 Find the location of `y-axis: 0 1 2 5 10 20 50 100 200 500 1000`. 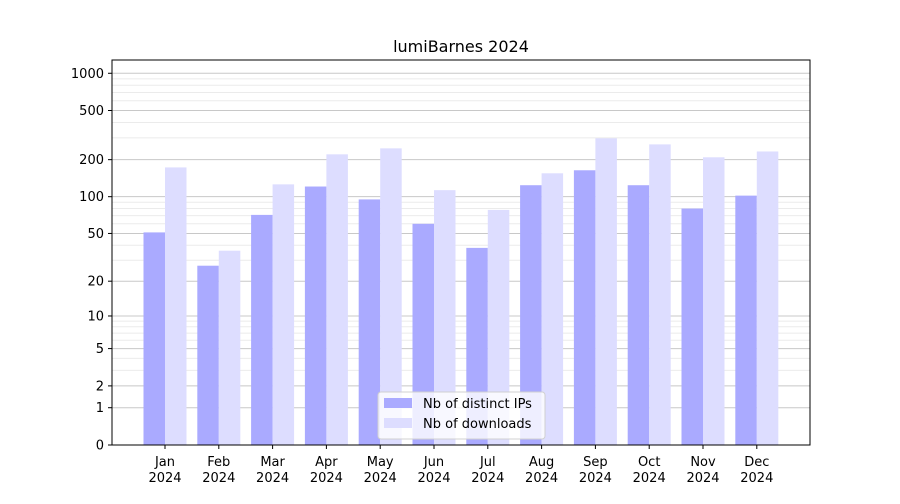

y-axis: 0 1 2 5 10 20 50 100 200 500 1000 is located at coordinates (91, 260).